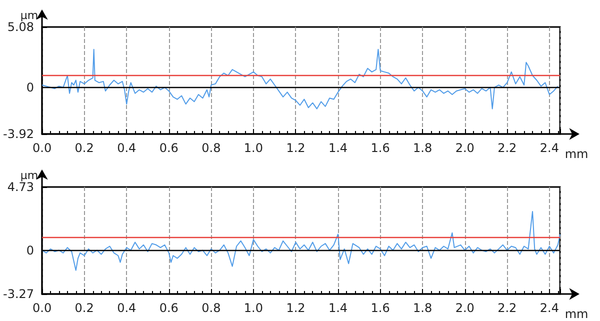 This screenshot has width=600, height=321. Describe the element at coordinates (18, 134) in the screenshot. I see `y-tick-label: -3.92` at that location.